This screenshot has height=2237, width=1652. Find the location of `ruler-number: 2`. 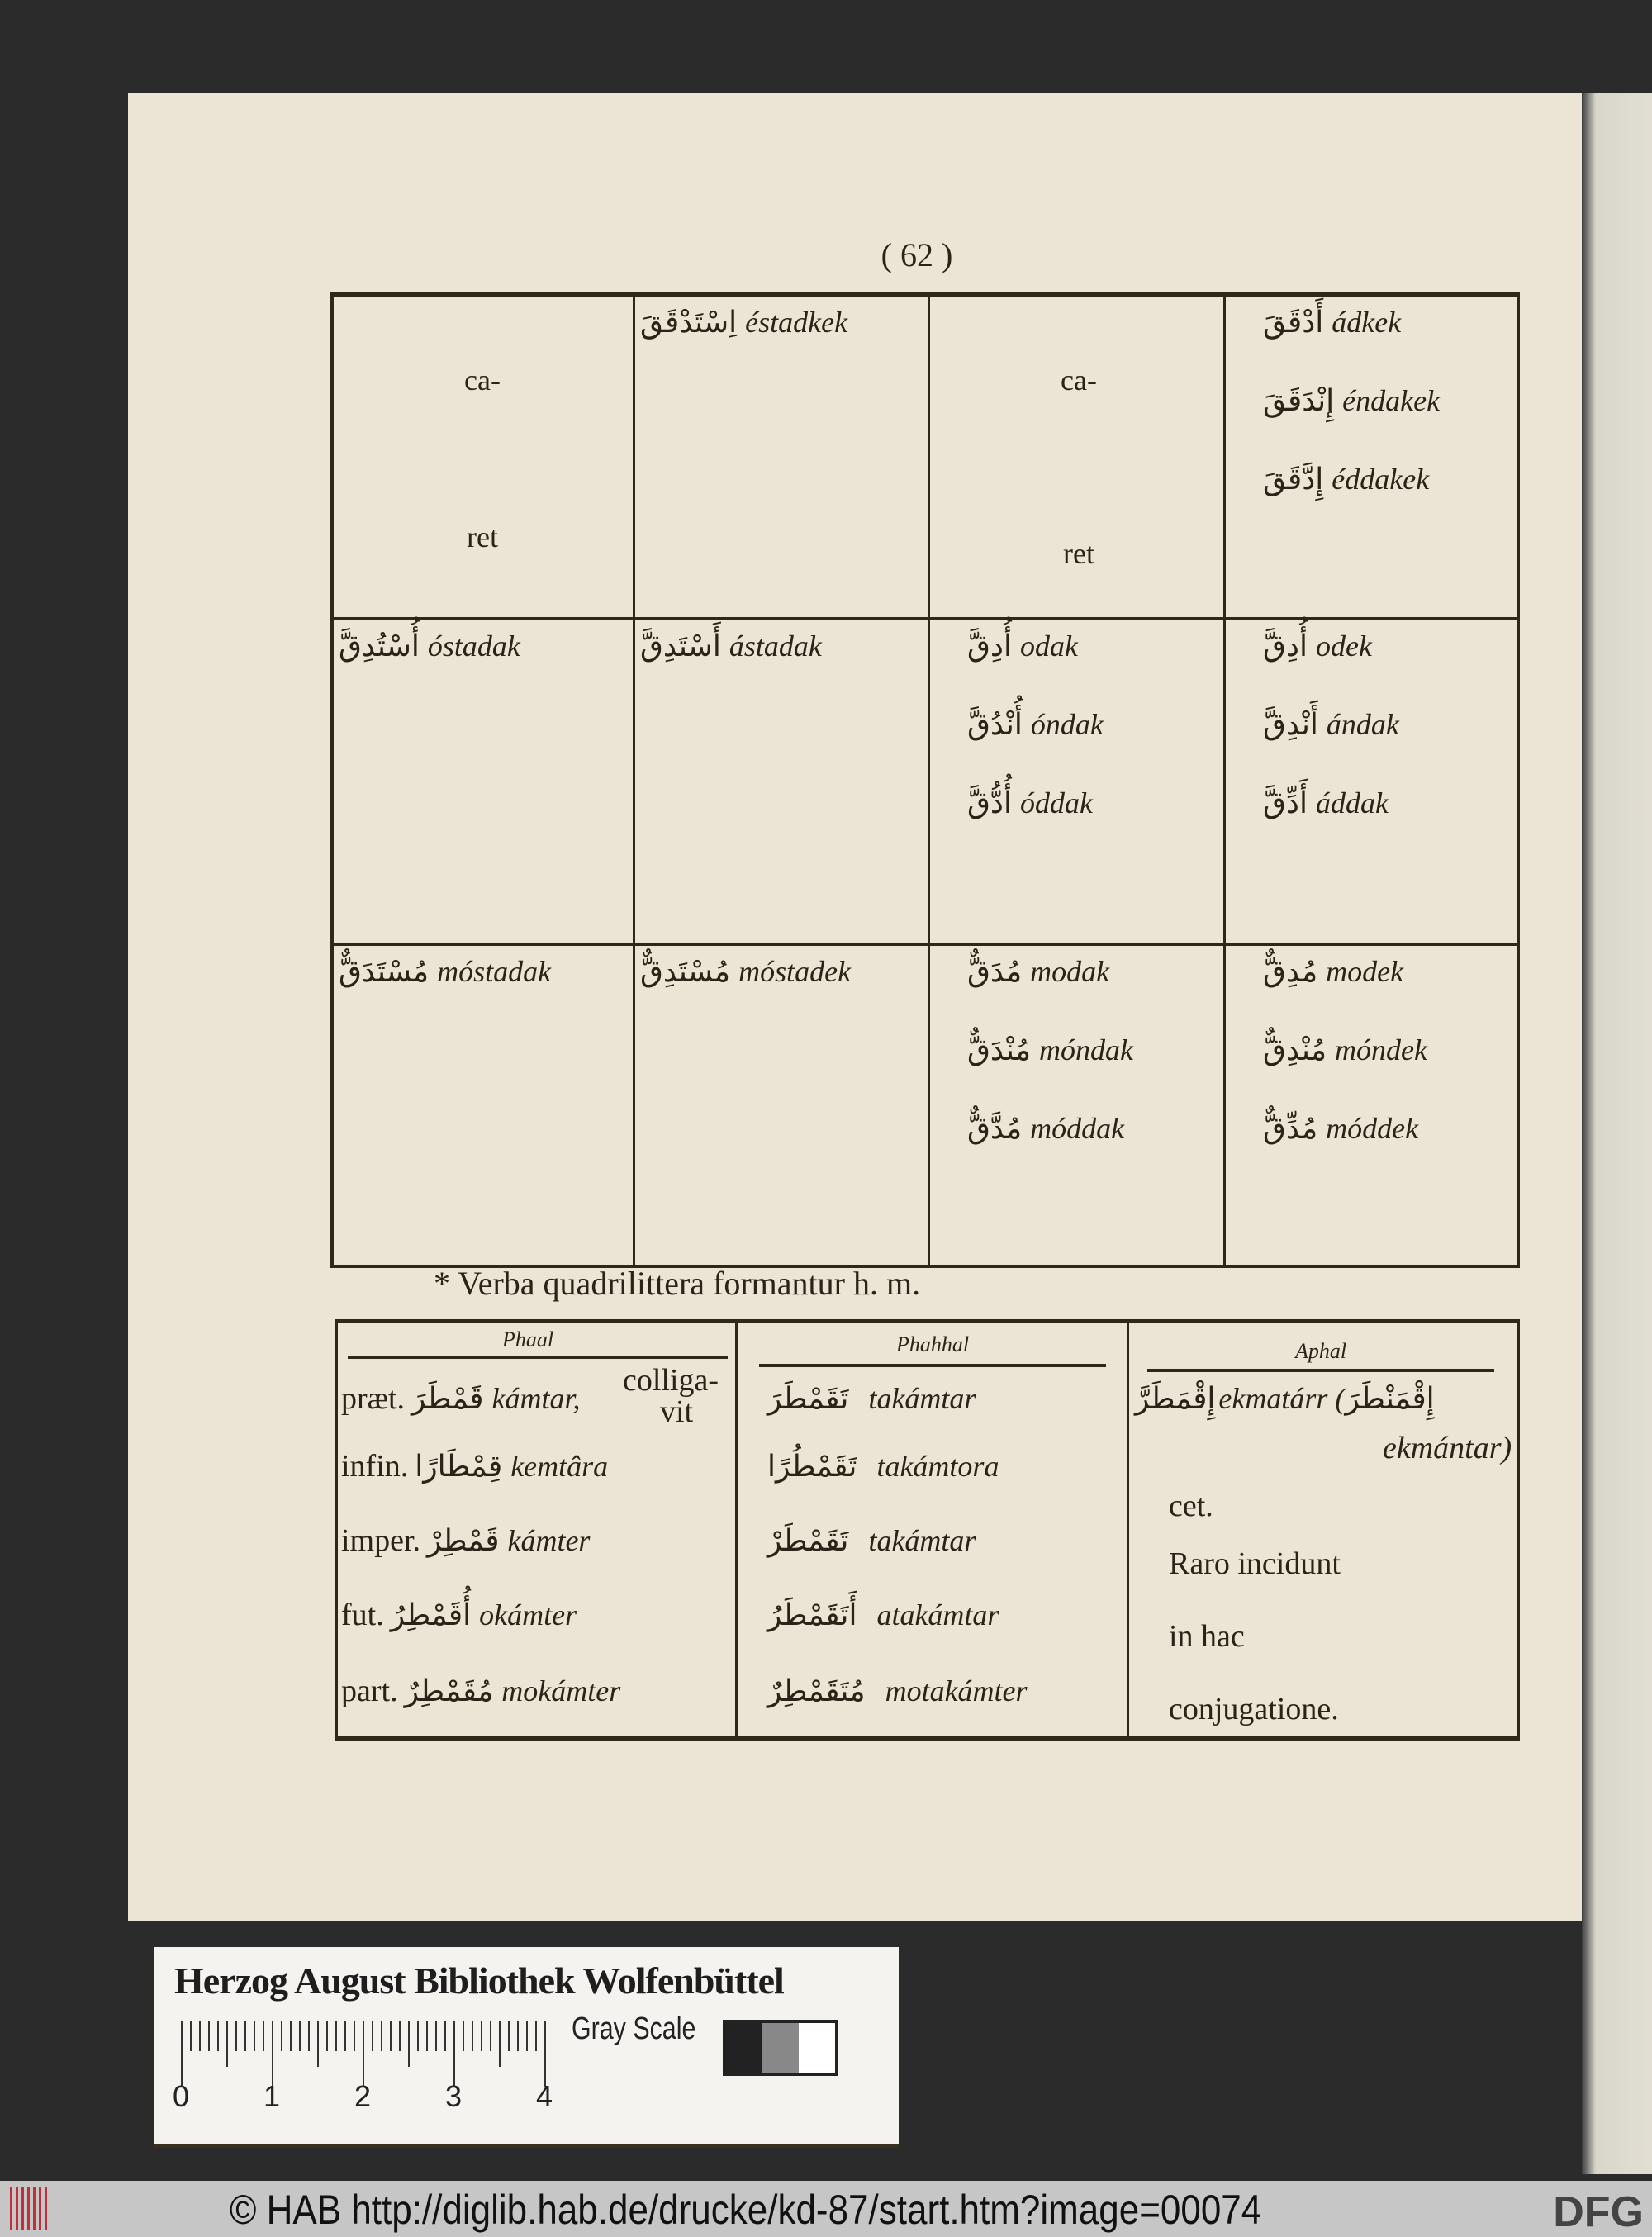

ruler-number: 2 is located at coordinates (363, 2096).